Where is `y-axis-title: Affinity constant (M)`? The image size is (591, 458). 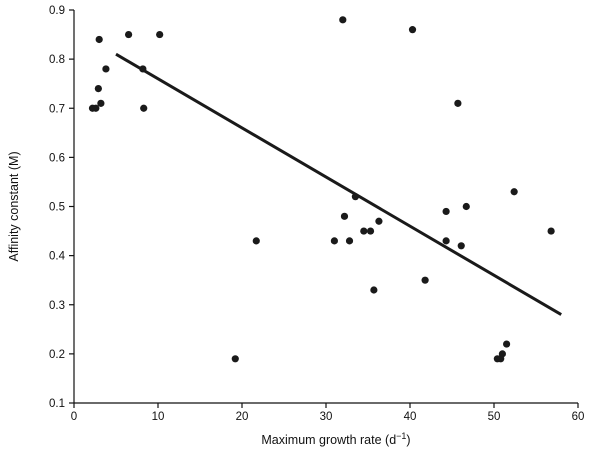 y-axis-title: Affinity constant (M) is located at coordinates (14, 206).